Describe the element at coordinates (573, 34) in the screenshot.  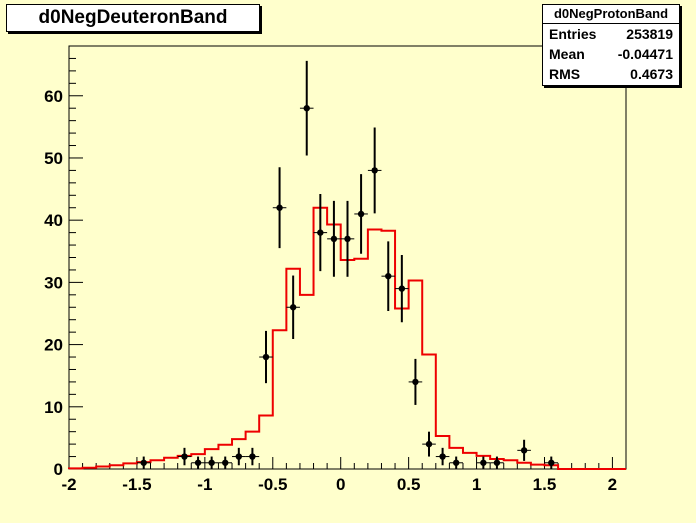
I see `stats-label: Entries` at that location.